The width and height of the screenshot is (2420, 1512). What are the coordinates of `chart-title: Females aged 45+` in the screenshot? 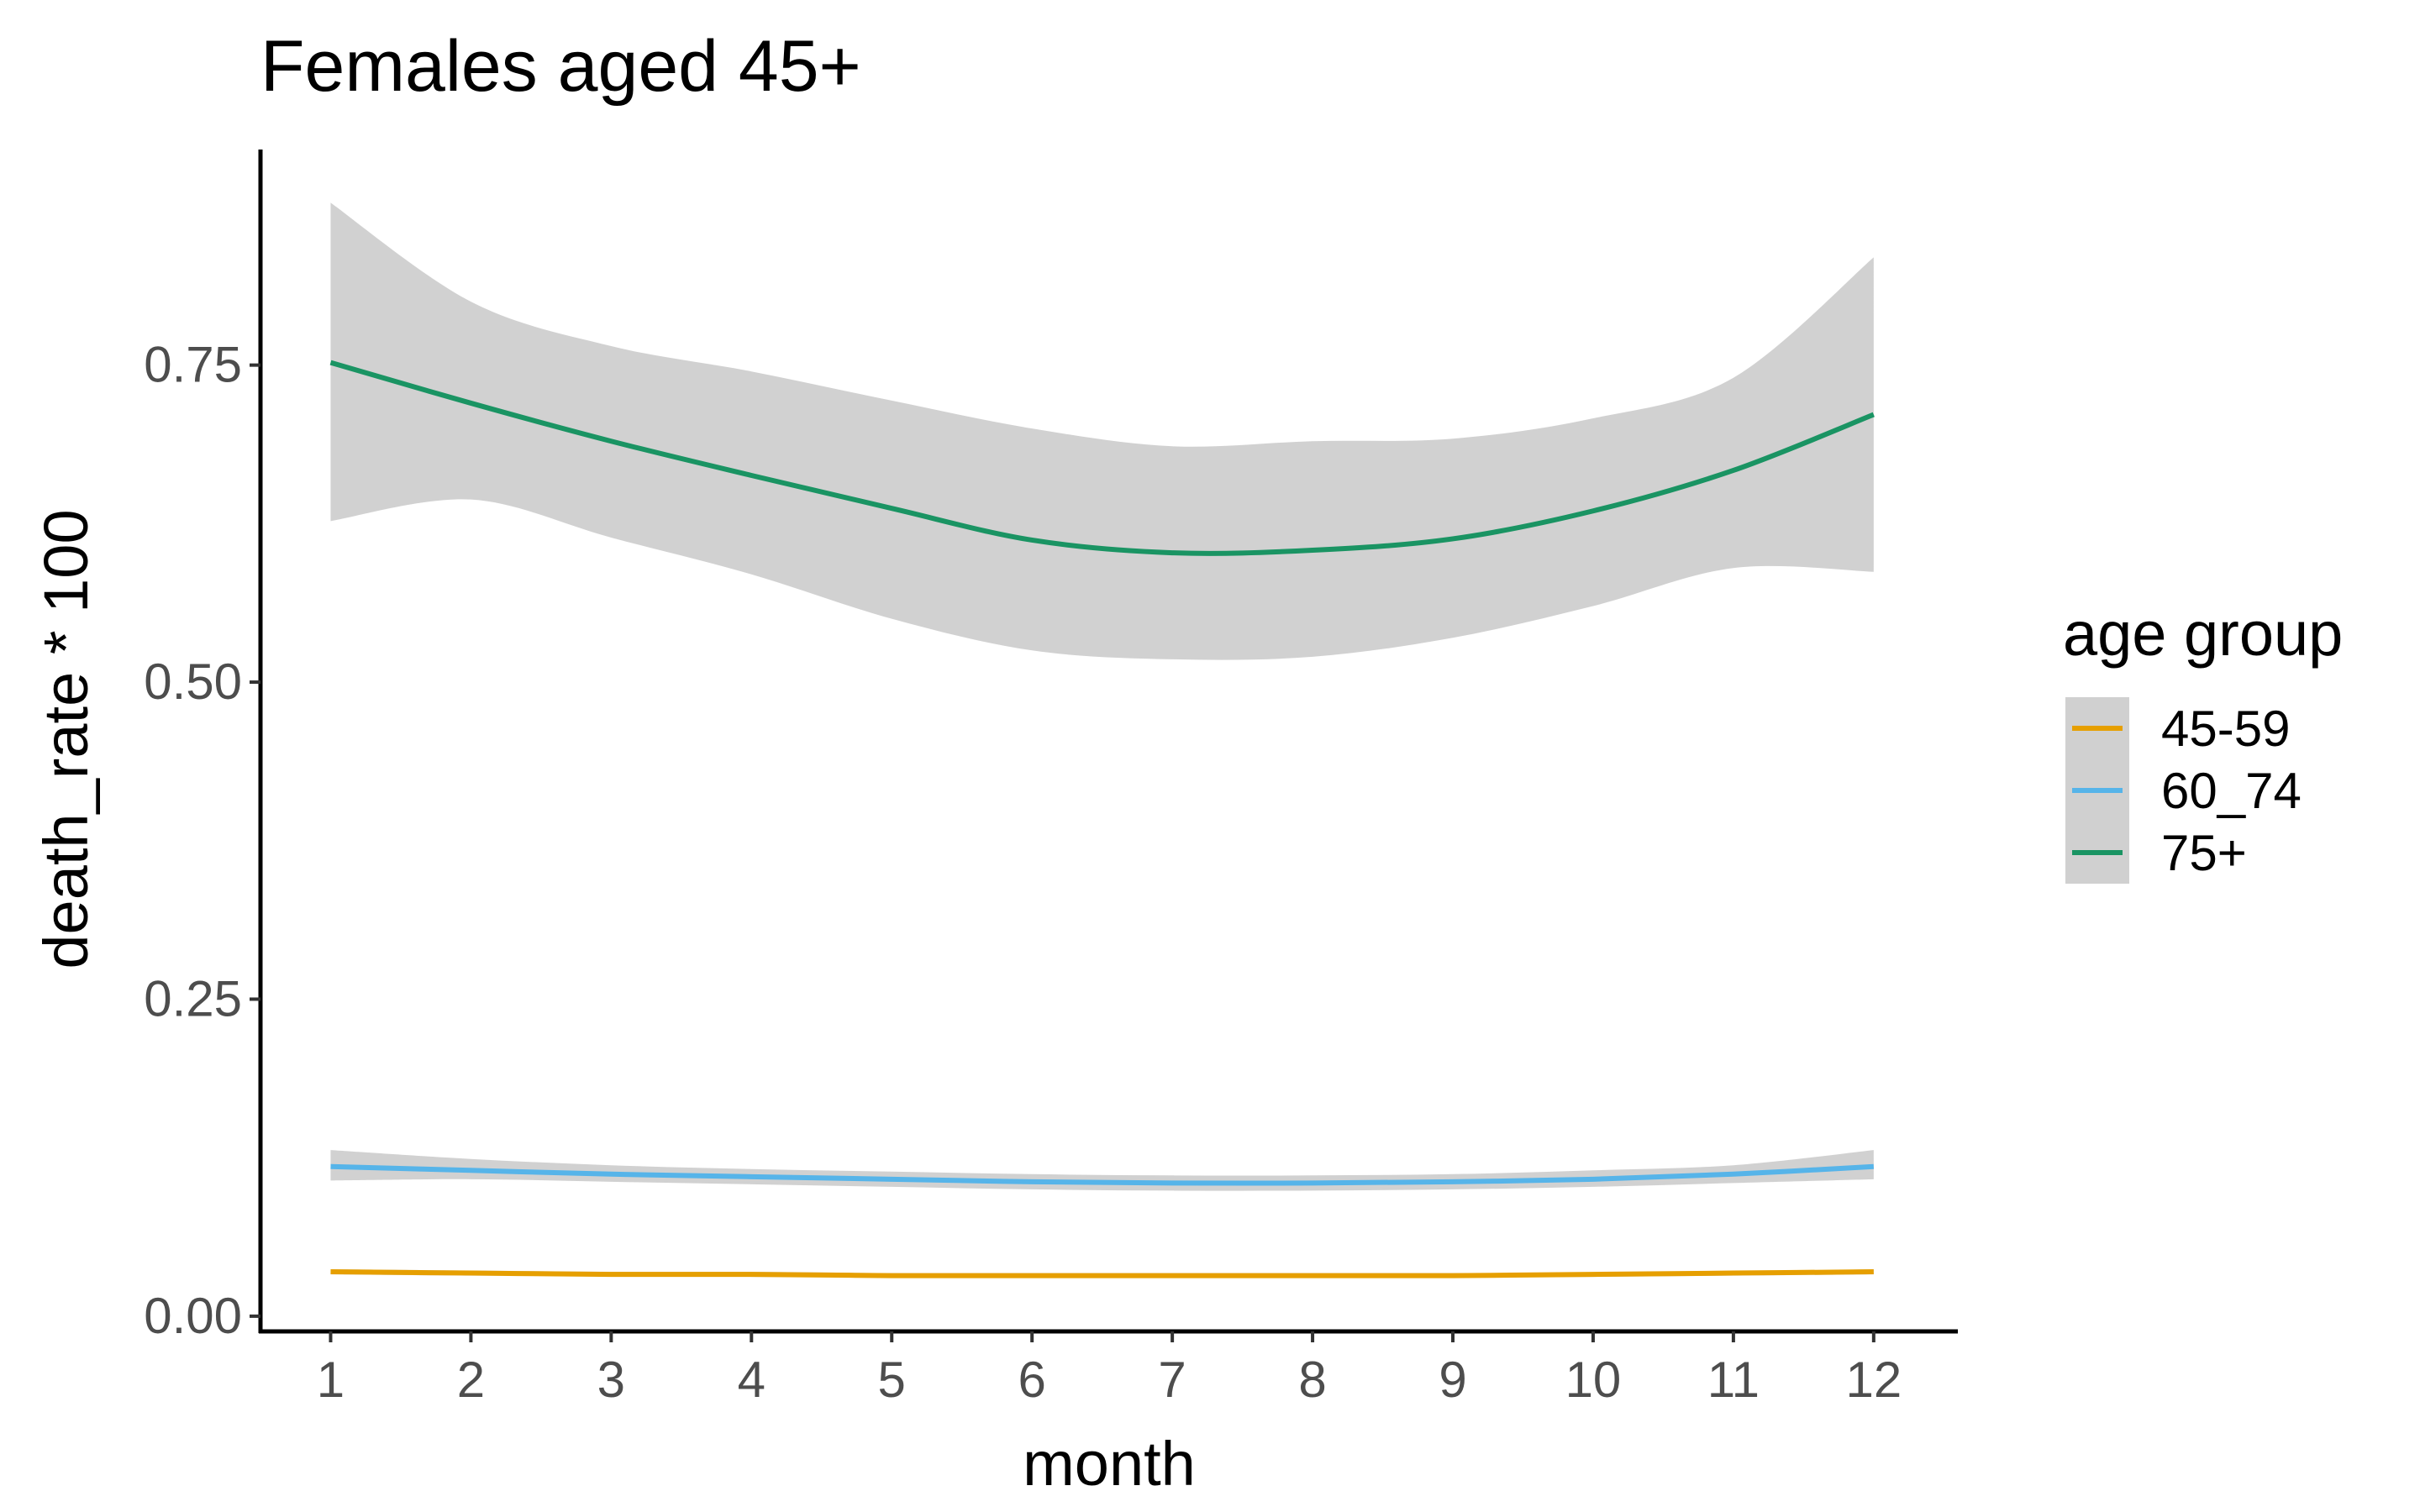 It's located at (560, 66).